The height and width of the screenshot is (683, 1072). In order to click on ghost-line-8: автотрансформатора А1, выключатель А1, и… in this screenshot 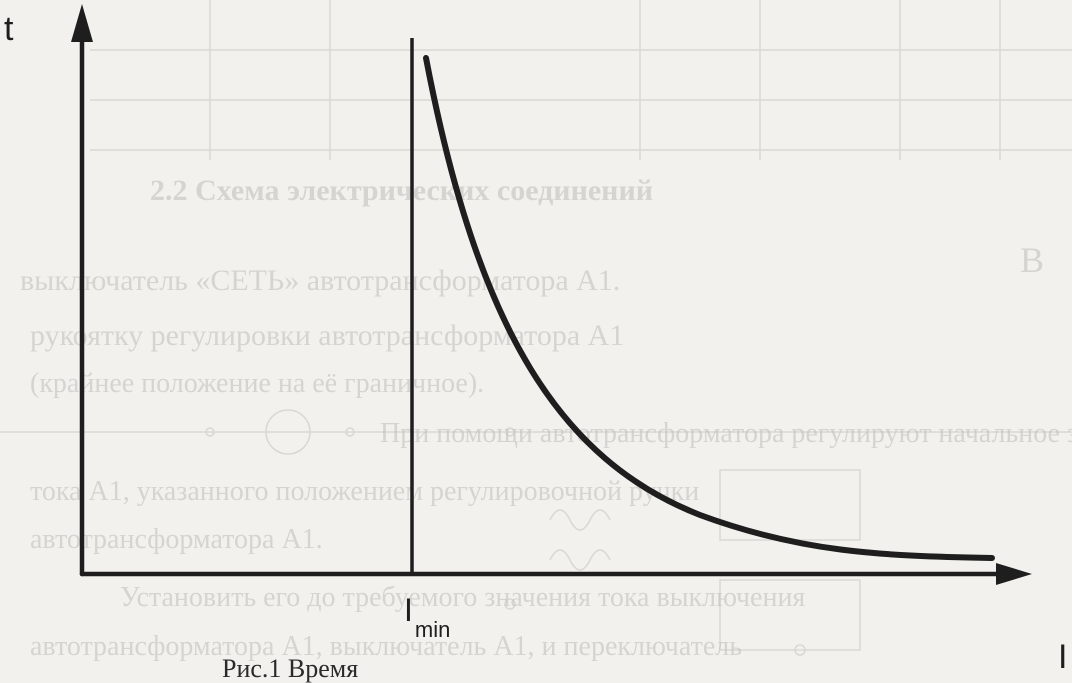, I will do `click(386, 646)`.